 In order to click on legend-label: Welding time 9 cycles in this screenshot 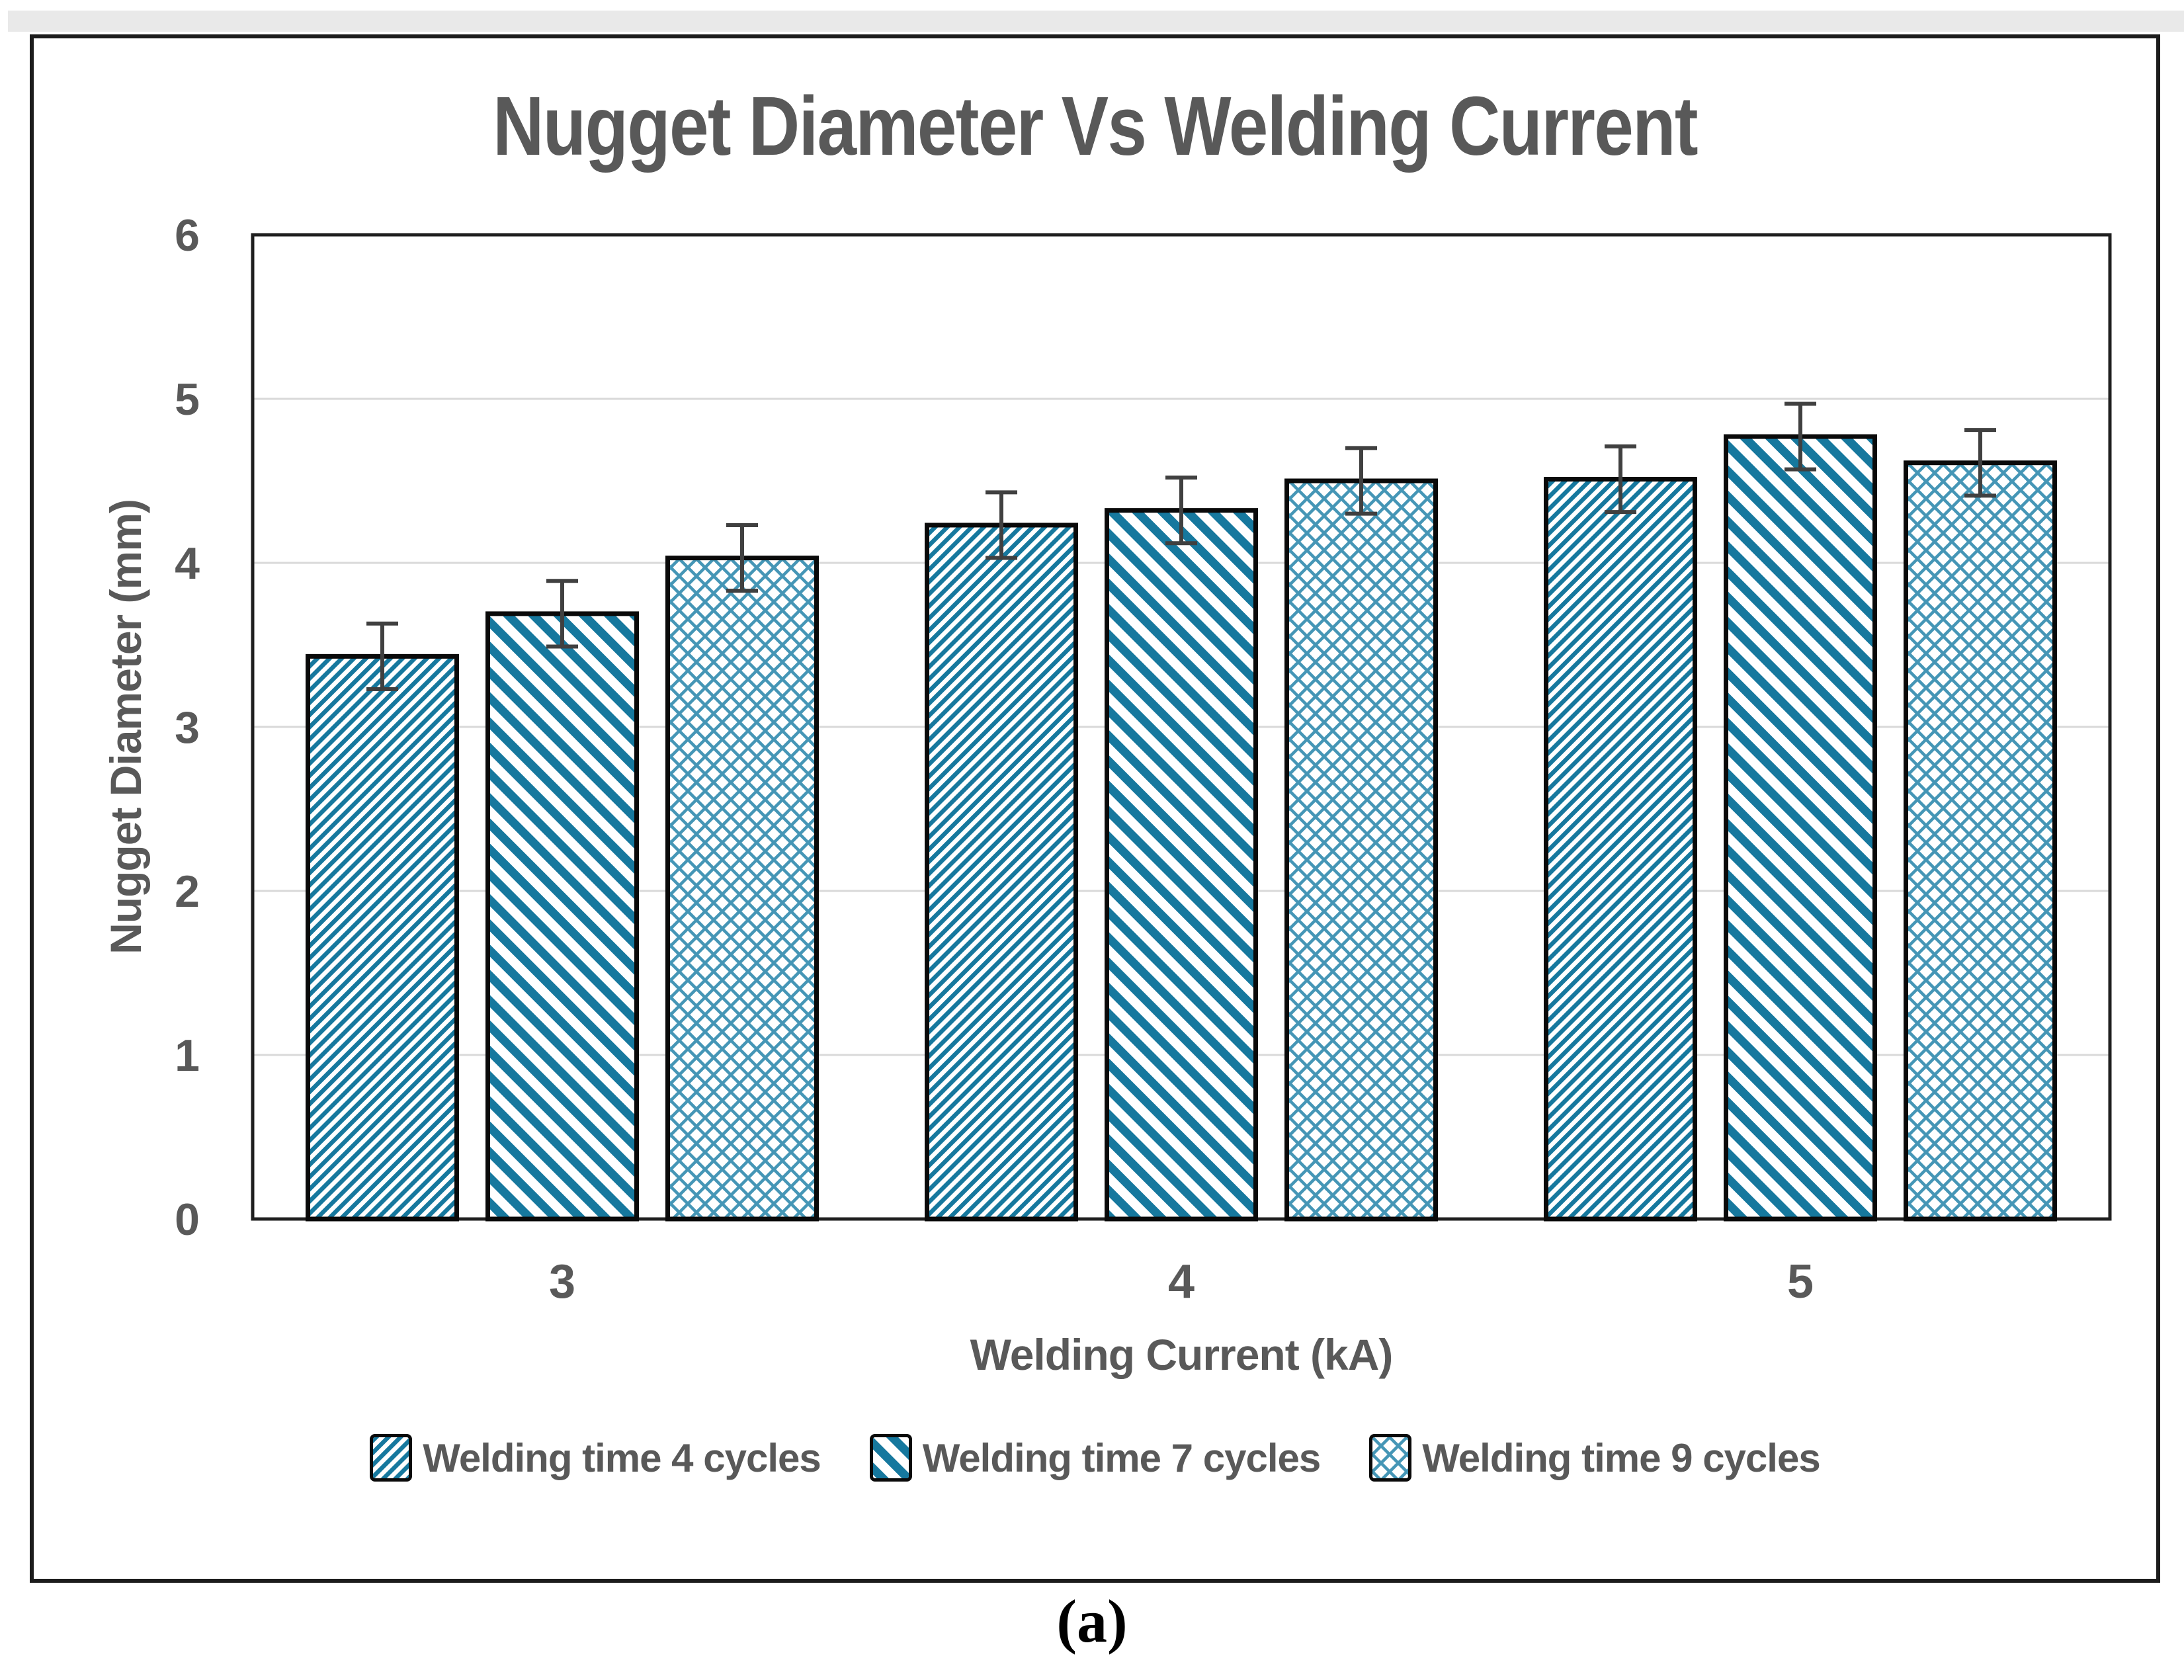, I will do `click(1621, 1457)`.